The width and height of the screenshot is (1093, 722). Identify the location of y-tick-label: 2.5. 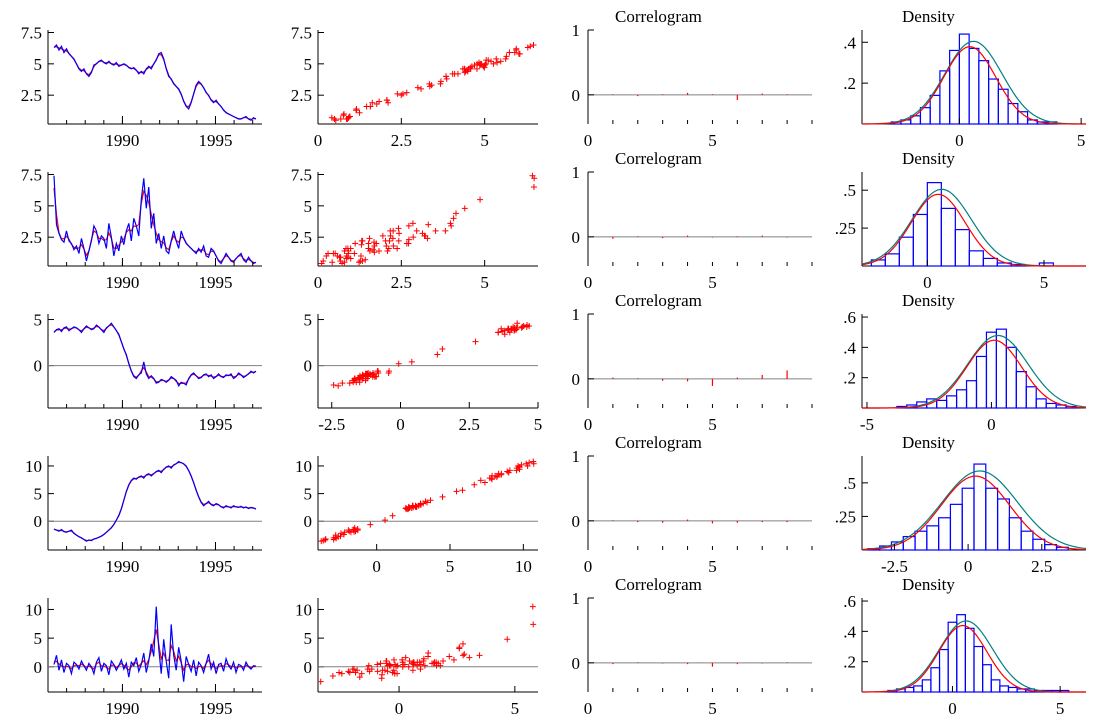
(31, 237).